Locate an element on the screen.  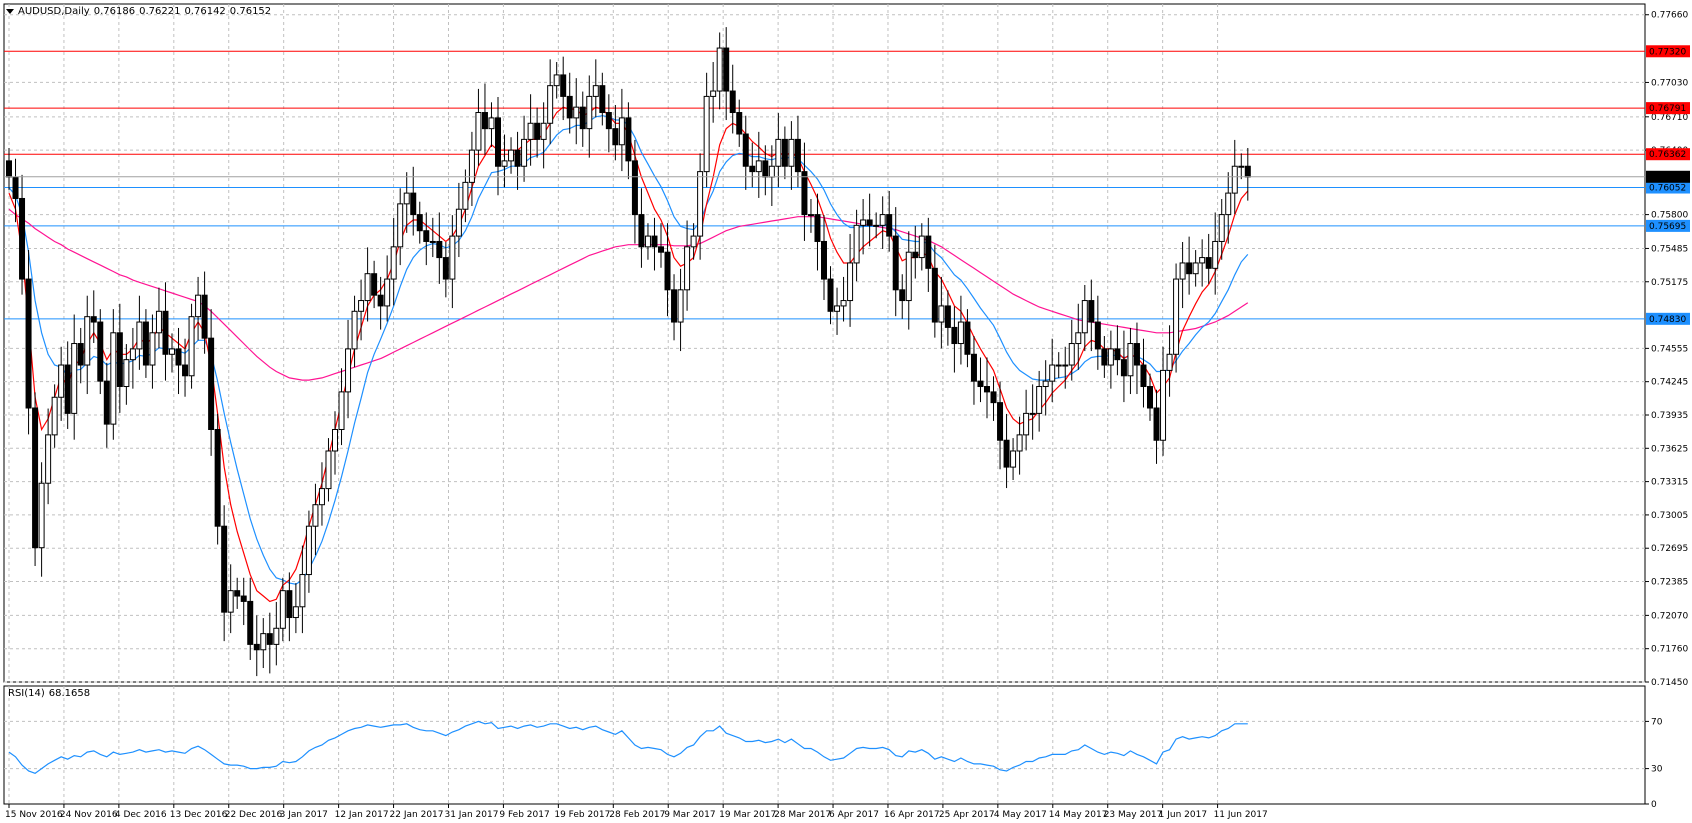
time-axis-label: 4 Dec 2016 is located at coordinates (141, 815).